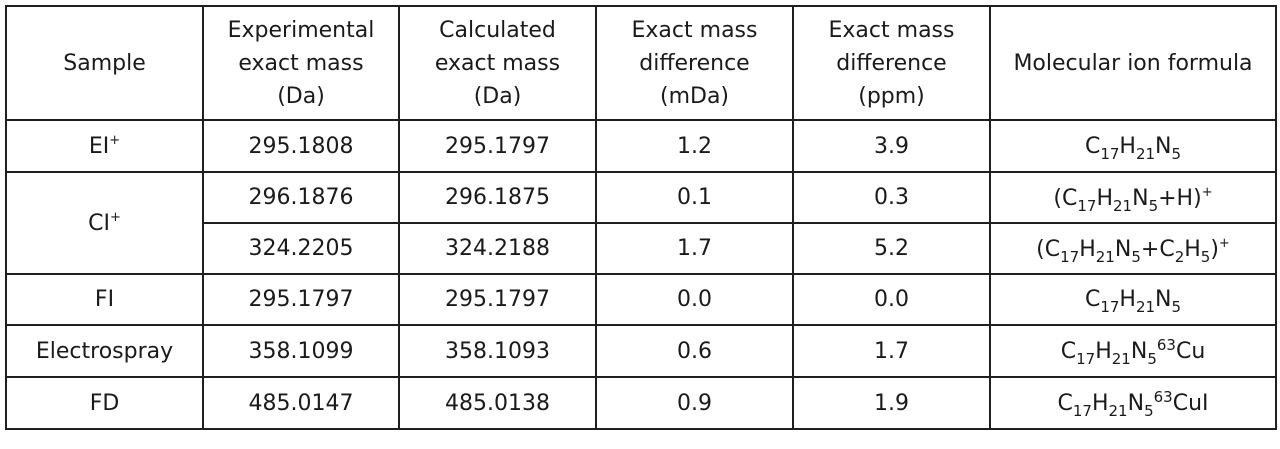  What do you see at coordinates (891, 403) in the screenshot?
I see `difference-ppm-cell: 1.9` at bounding box center [891, 403].